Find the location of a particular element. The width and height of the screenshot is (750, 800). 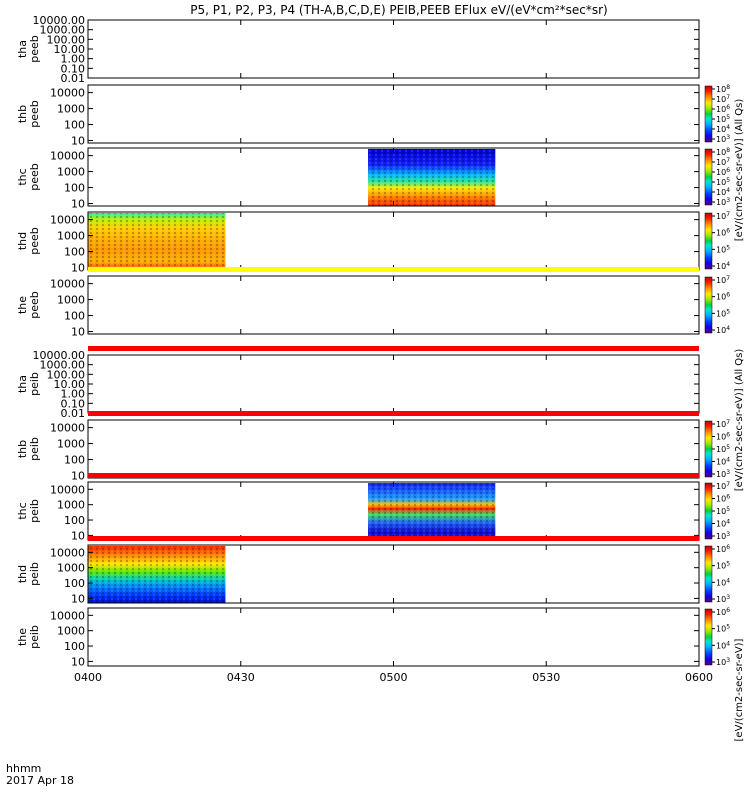

panel-label: the peib is located at coordinates (28, 637).